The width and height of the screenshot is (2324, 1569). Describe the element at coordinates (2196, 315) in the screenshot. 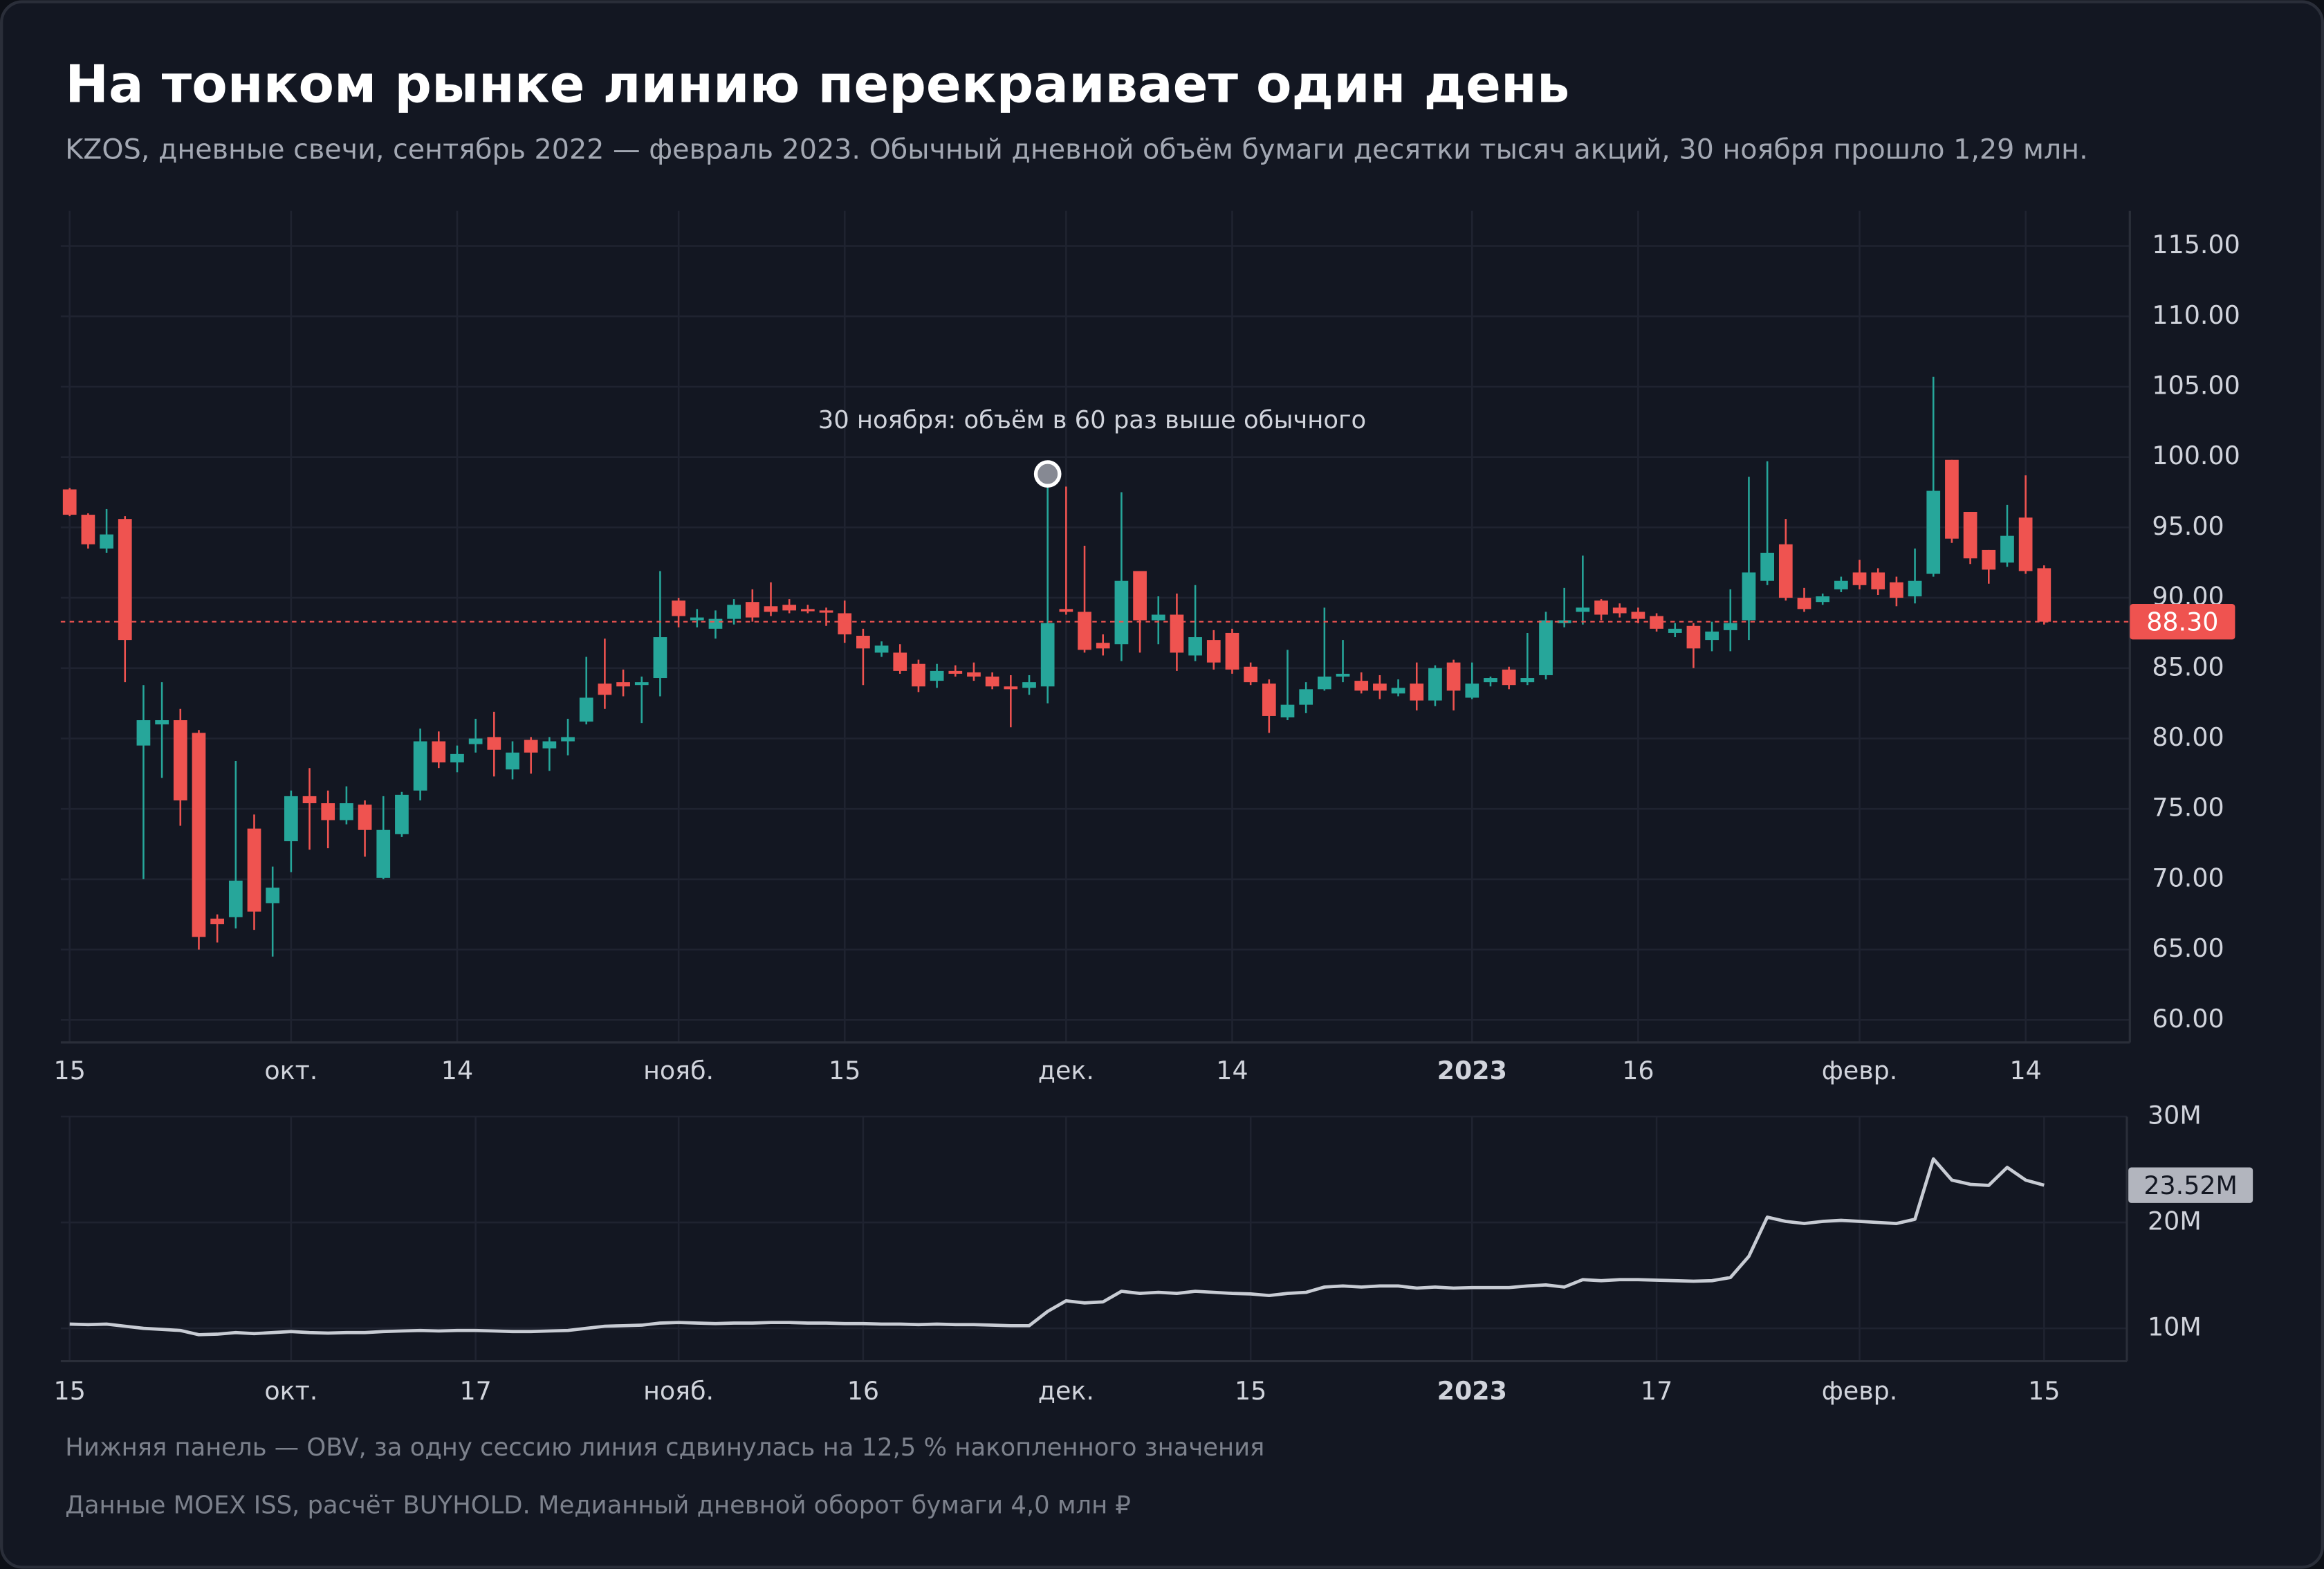

I see `y-tick-label: 110.00` at that location.